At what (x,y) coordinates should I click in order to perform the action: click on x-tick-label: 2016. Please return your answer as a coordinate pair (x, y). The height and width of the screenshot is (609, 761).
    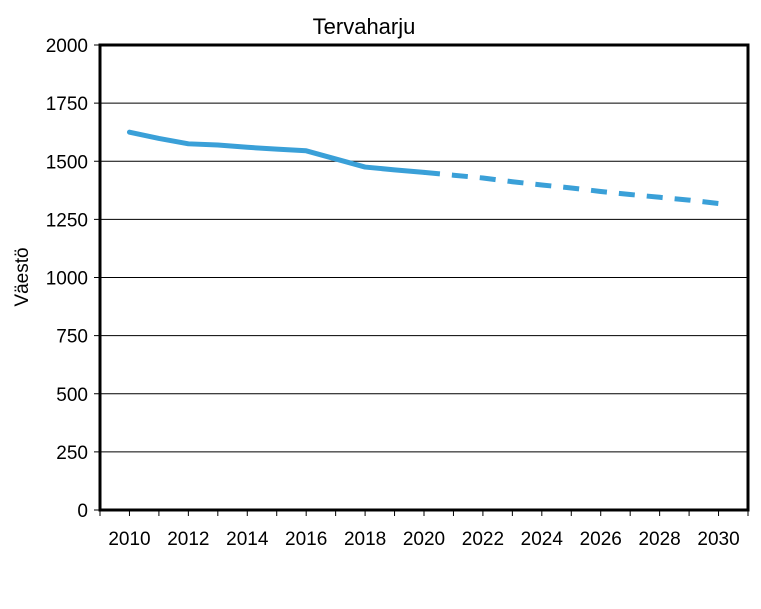
    Looking at the image, I should click on (306, 539).